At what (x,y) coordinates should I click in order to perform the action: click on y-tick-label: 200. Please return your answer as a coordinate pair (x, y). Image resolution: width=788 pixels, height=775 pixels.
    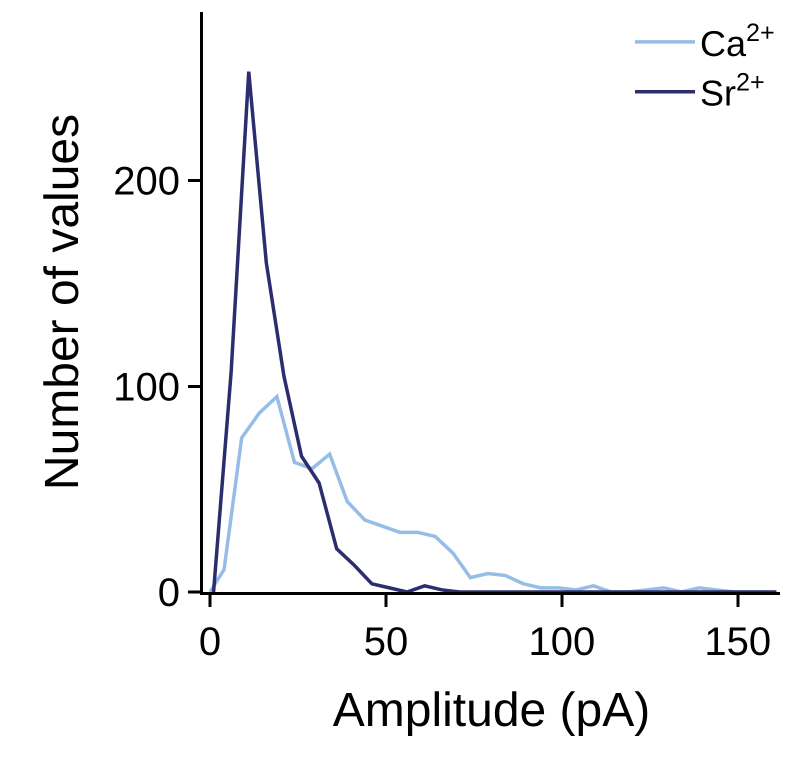
    Looking at the image, I should click on (146, 182).